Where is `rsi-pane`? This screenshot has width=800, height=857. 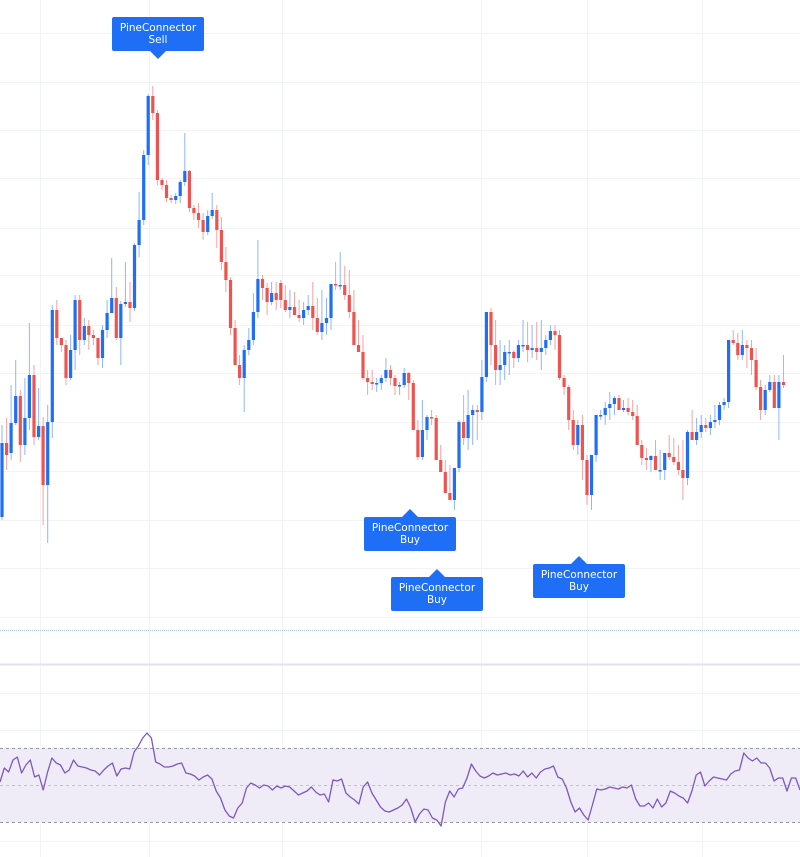 rsi-pane is located at coordinates (400, 779).